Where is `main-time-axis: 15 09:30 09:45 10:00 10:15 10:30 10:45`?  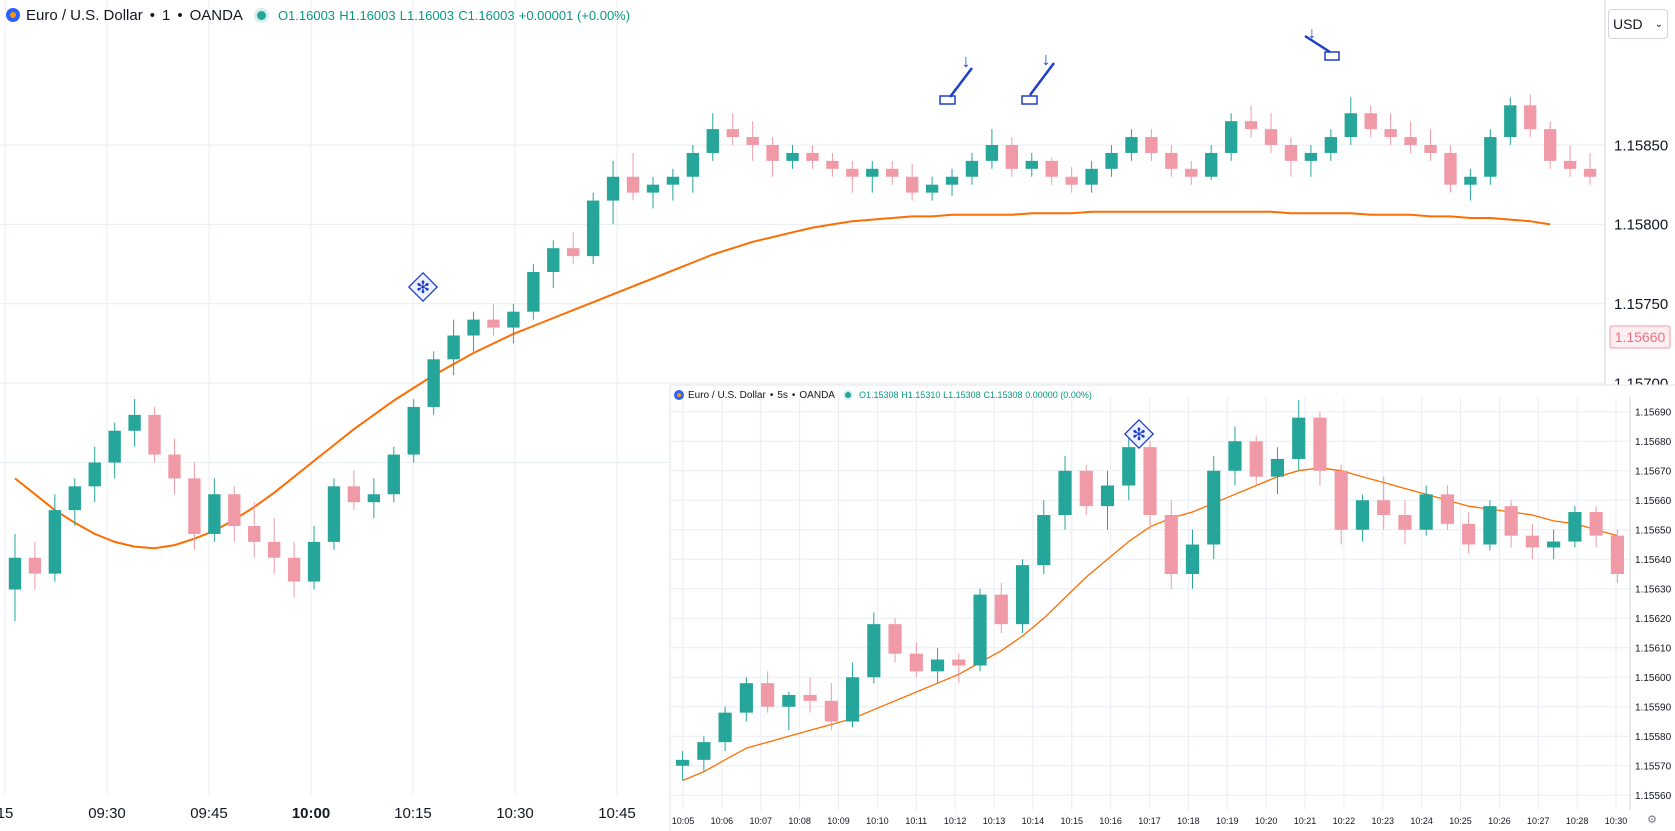
main-time-axis: 15 09:30 09:45 10:00 10:15 10:30 10:45 is located at coordinates (318, 813).